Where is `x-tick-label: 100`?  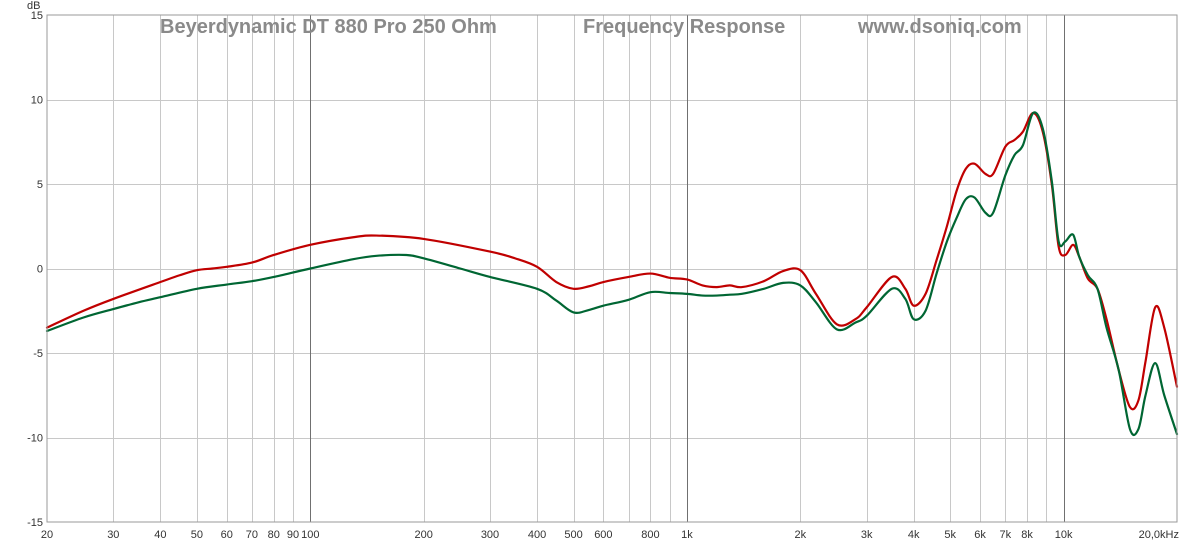
x-tick-label: 100 is located at coordinates (310, 535).